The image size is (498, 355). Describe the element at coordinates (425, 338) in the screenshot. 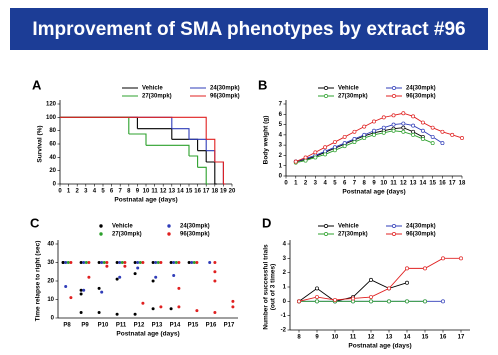

I see `x-tick-label: 15` at that location.